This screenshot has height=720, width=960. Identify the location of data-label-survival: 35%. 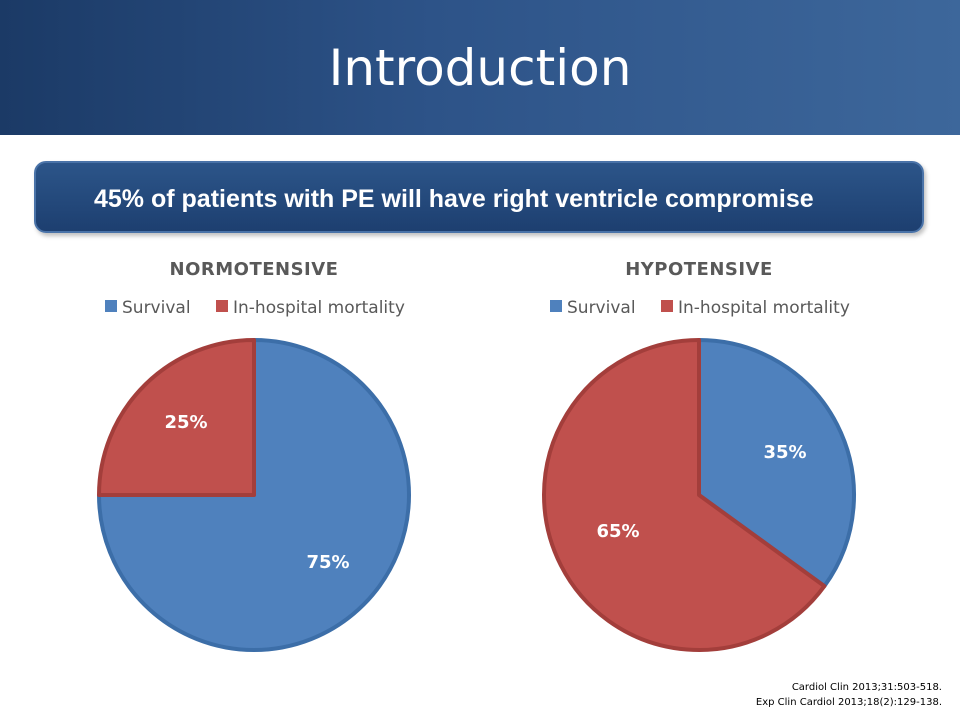
(784, 452).